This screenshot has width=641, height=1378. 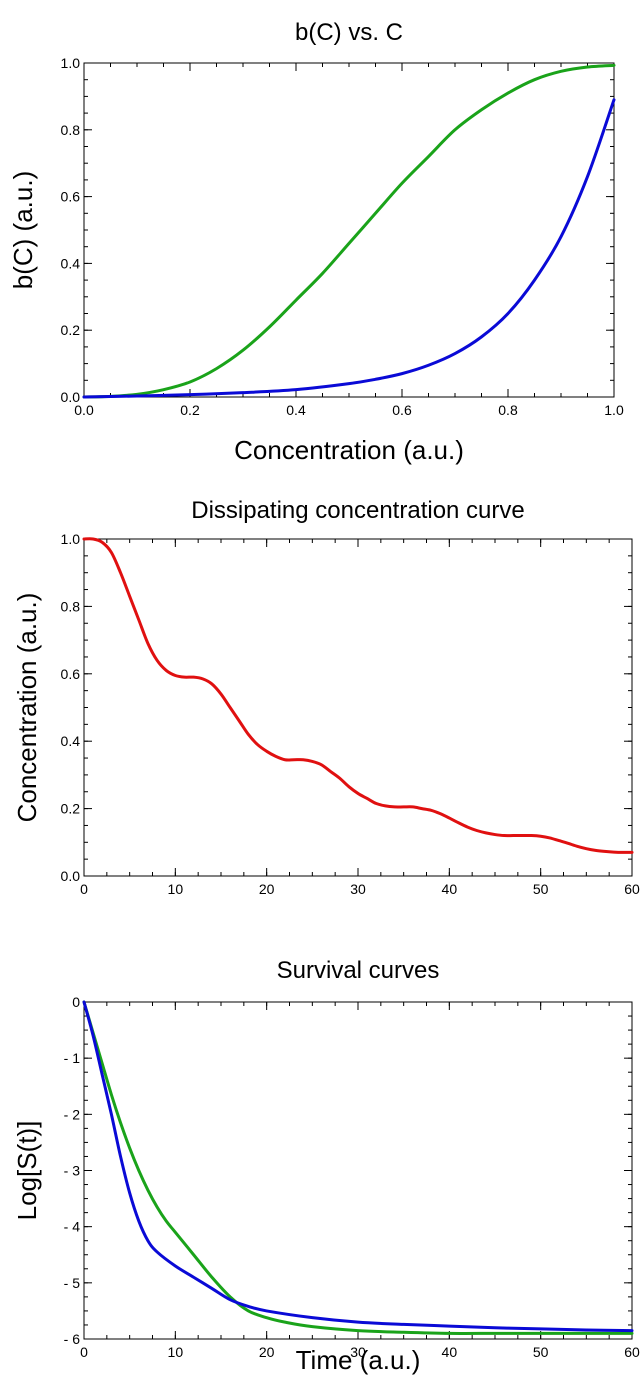 I want to click on y-tick-label: - 1, so click(x=72, y=1058).